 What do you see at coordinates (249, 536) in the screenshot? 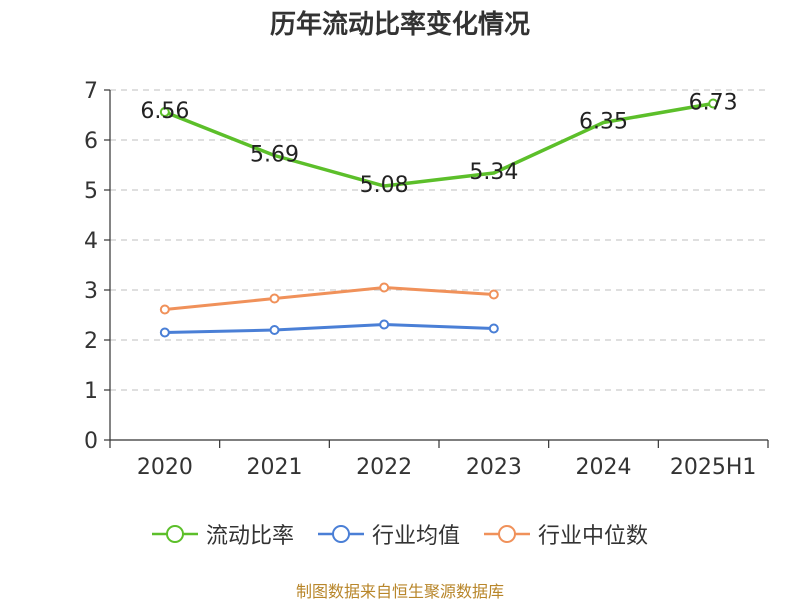
I see `legend-label-0: 流动比率` at bounding box center [249, 536].